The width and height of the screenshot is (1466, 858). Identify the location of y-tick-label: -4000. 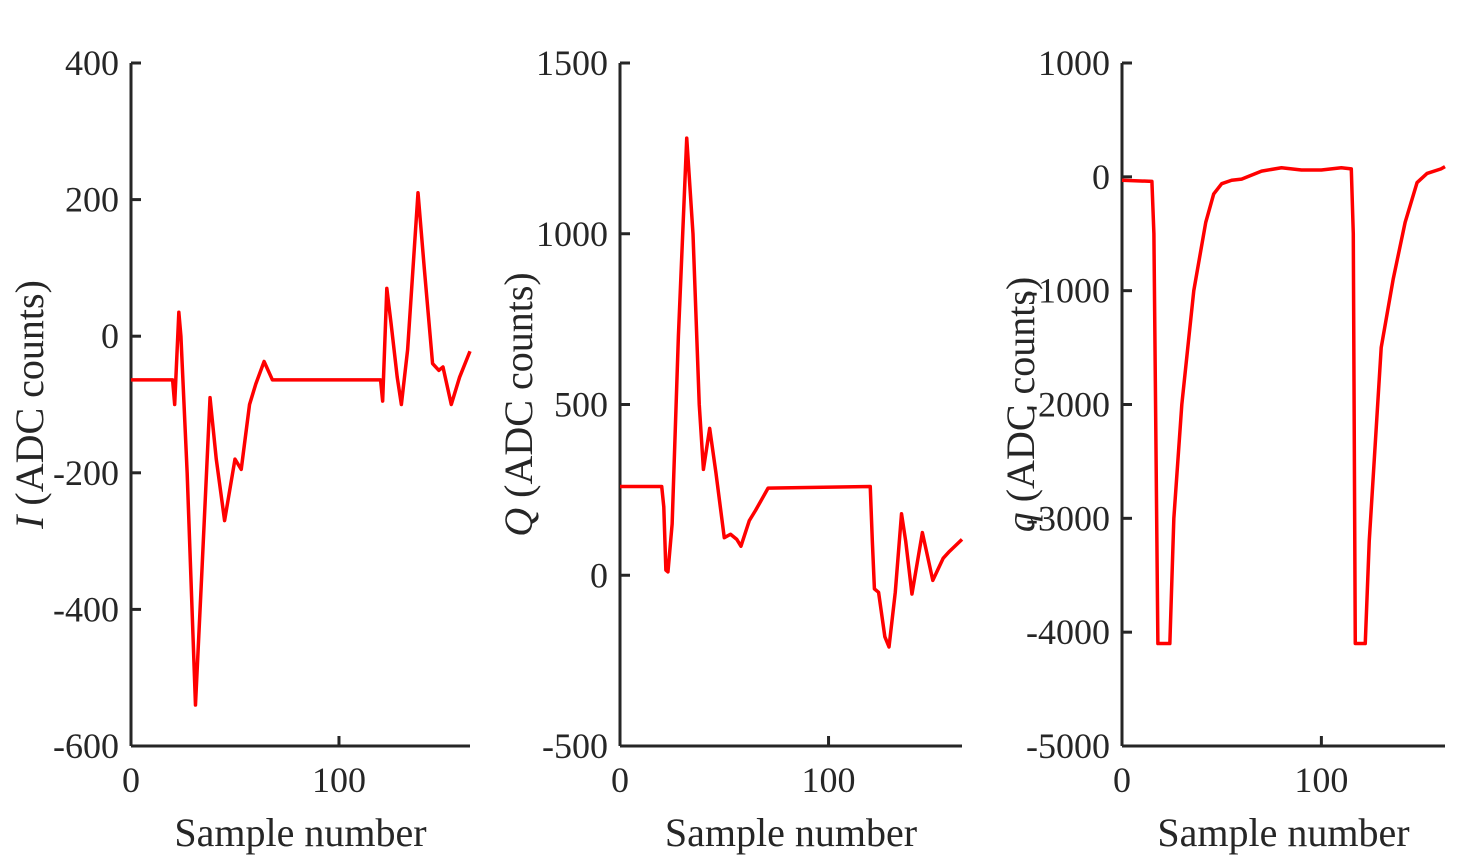
(1068, 632).